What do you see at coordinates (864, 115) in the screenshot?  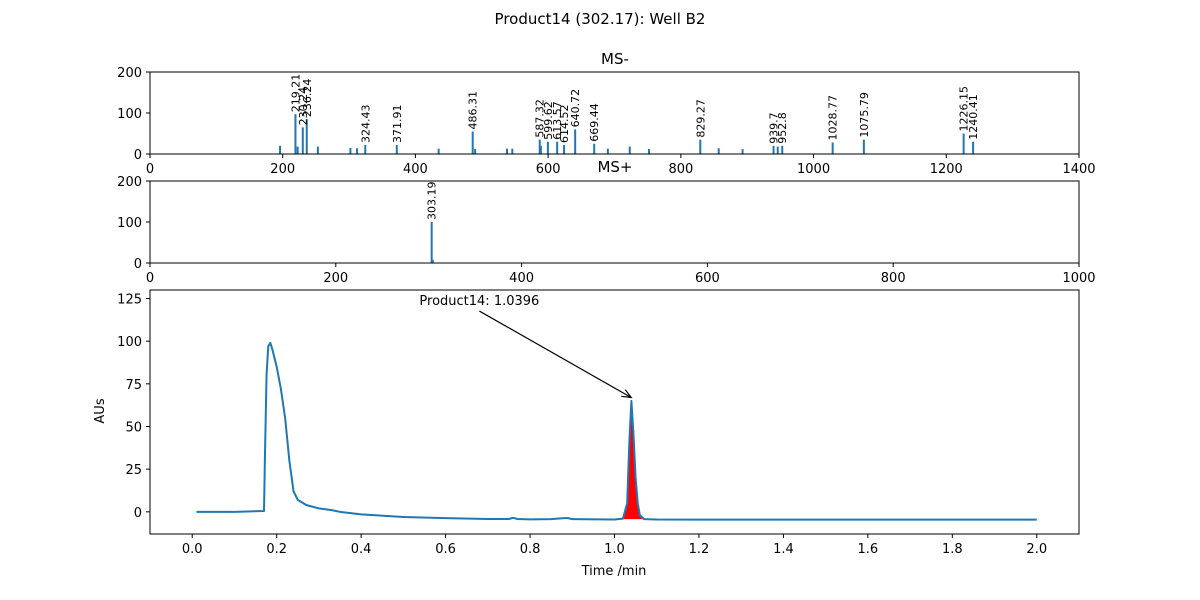 I see `ms-negative-peak-label: 1075.79` at bounding box center [864, 115].